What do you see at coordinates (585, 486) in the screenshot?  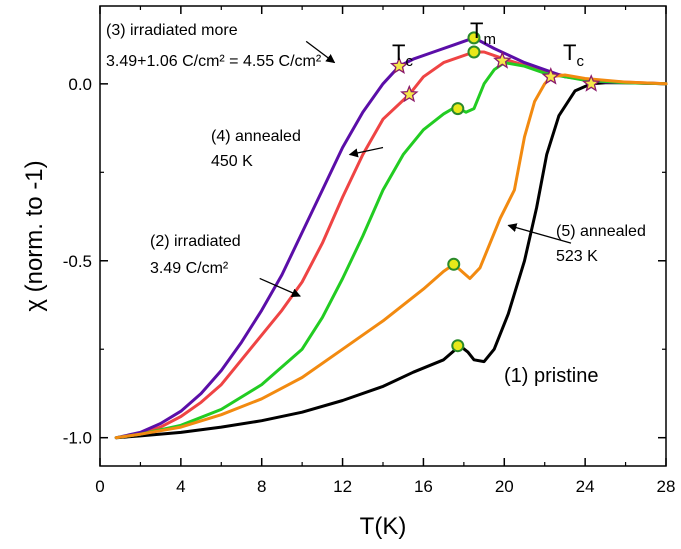 I see `x-tick-label: 24` at bounding box center [585, 486].